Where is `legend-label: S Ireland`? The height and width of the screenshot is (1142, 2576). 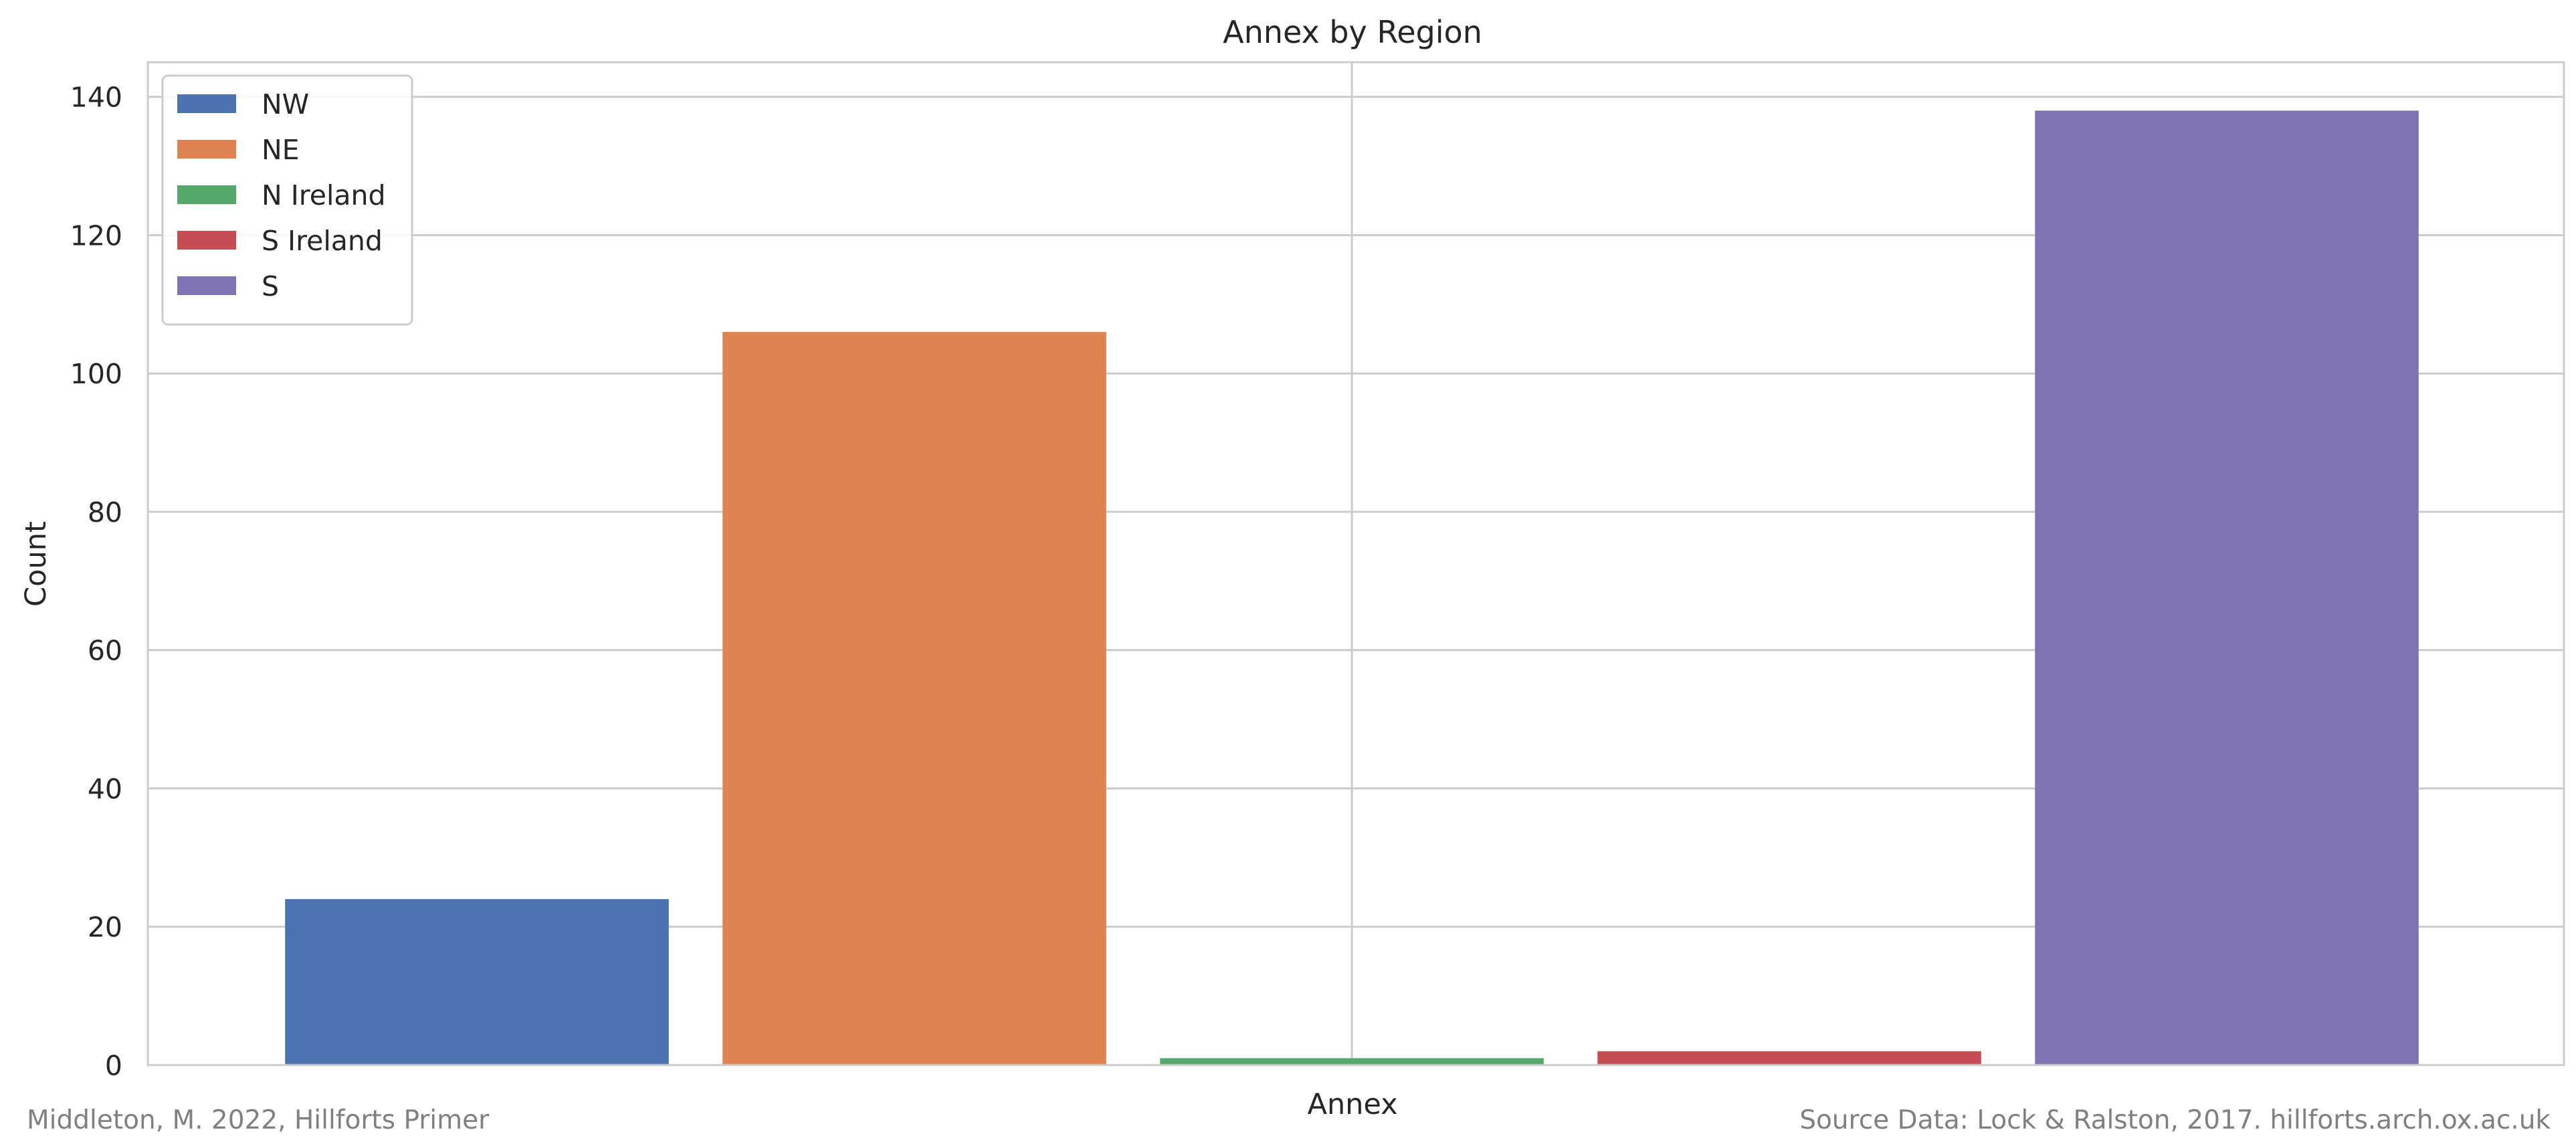
legend-label: S Ireland is located at coordinates (322, 241).